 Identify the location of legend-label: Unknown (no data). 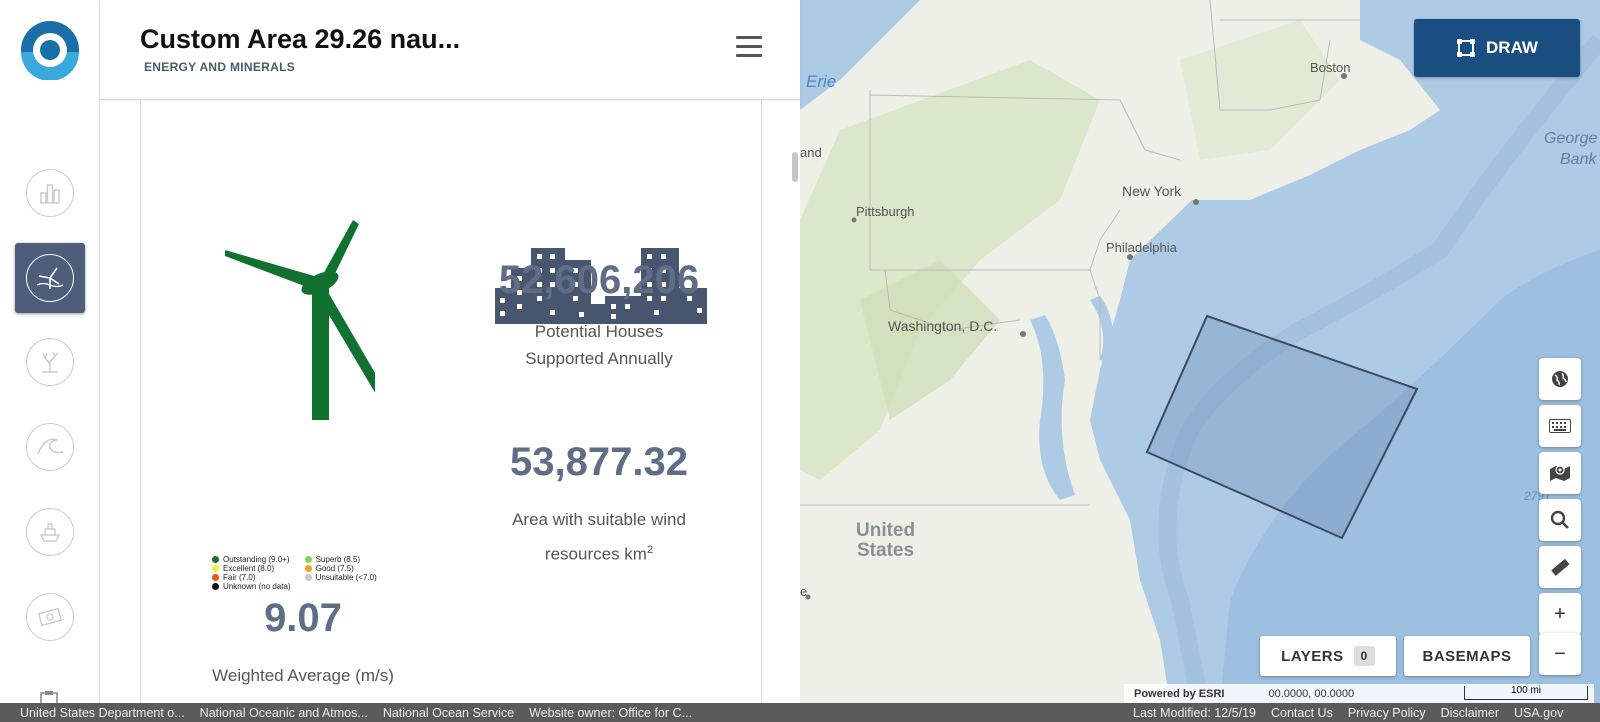
(257, 586).